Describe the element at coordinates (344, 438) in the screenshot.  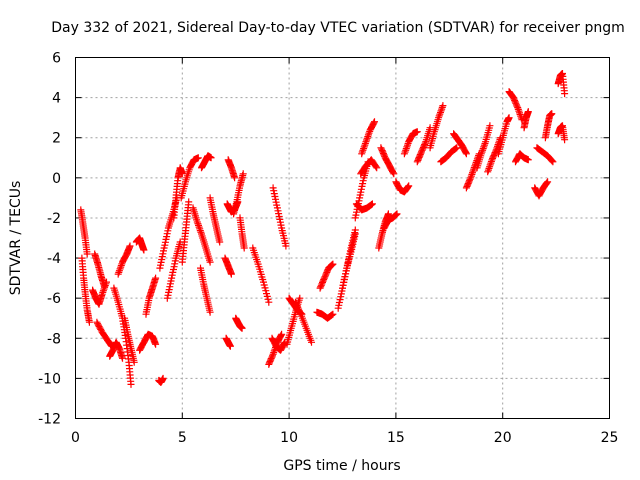
I see `x-tick-labels: 0 5 10 15 20 25` at that location.